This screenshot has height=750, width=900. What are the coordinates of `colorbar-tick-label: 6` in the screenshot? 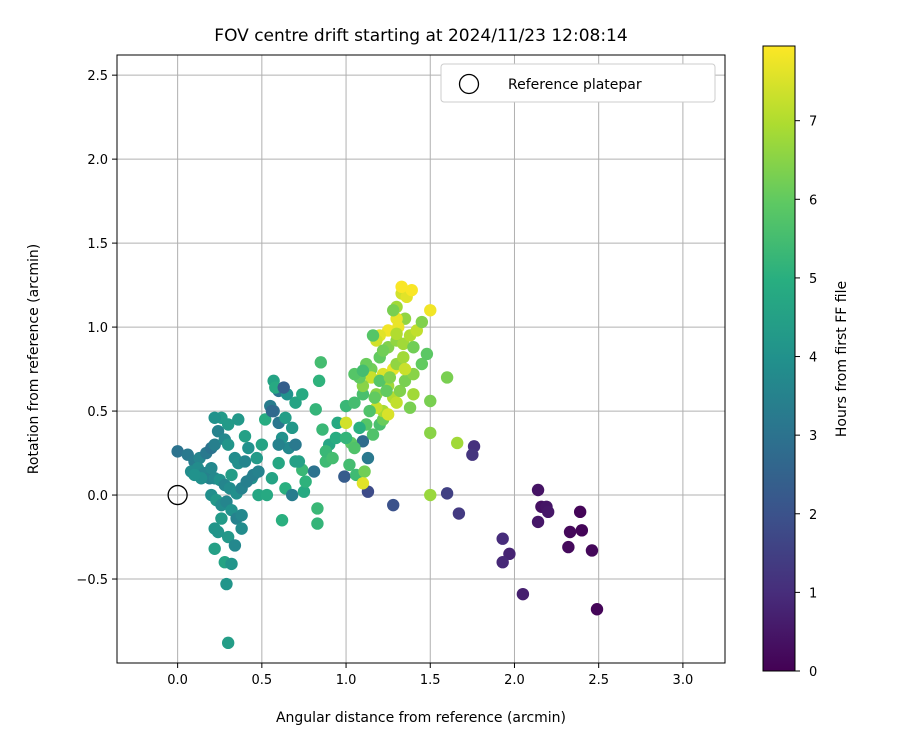 It's located at (813, 200).